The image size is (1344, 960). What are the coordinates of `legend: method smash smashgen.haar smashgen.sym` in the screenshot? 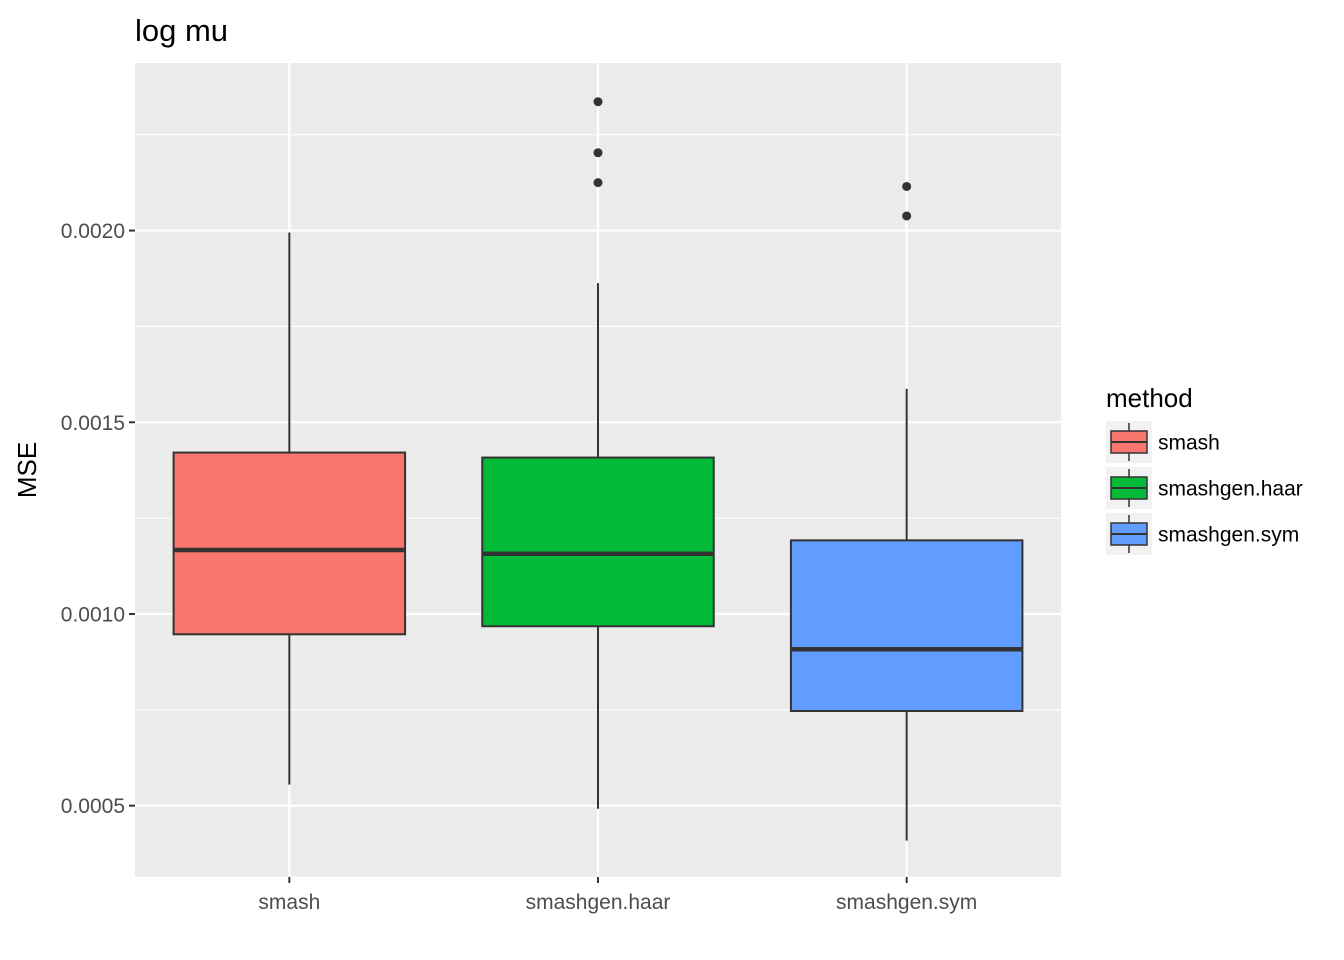 It's located at (1204, 469).